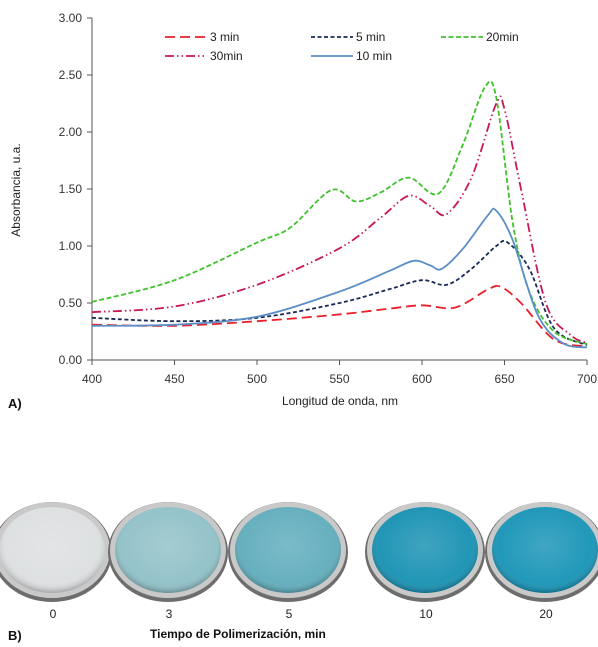 This screenshot has height=647, width=598. What do you see at coordinates (71, 360) in the screenshot?
I see `y-tick-label: 0.00` at bounding box center [71, 360].